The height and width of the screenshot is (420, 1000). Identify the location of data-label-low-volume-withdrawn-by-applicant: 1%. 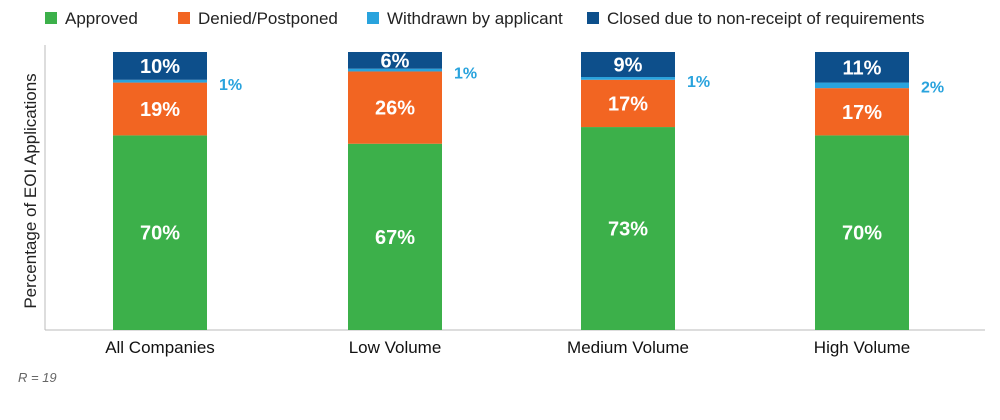
(465, 74).